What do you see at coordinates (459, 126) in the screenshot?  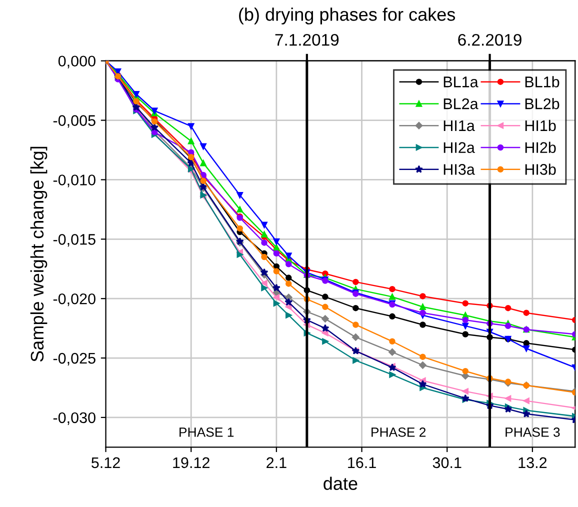 I see `legend-label: HI1a` at bounding box center [459, 126].